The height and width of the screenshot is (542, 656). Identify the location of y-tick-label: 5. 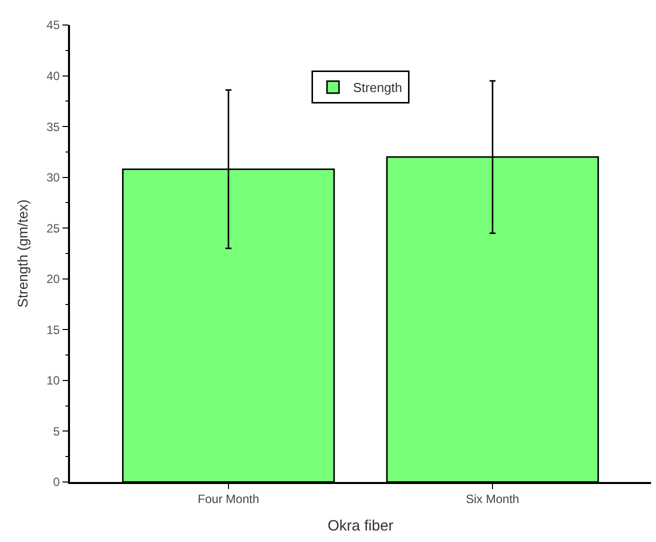
(56, 431).